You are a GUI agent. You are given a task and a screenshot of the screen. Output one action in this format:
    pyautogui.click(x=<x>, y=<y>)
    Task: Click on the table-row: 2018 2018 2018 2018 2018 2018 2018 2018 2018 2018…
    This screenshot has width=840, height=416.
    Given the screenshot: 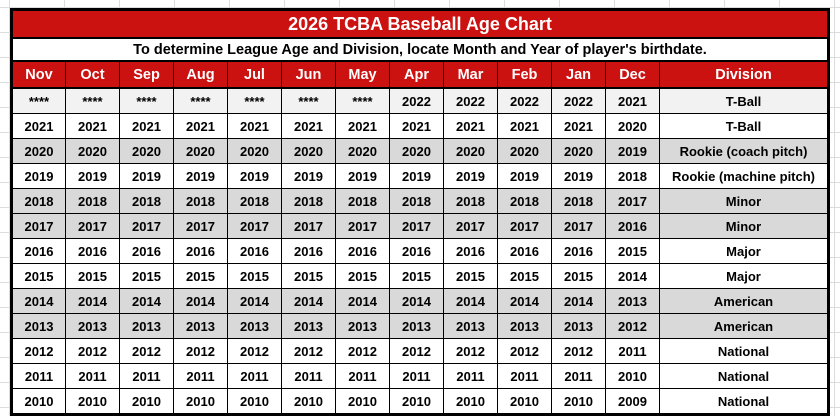 What is the action you would take?
    pyautogui.click(x=420, y=201)
    